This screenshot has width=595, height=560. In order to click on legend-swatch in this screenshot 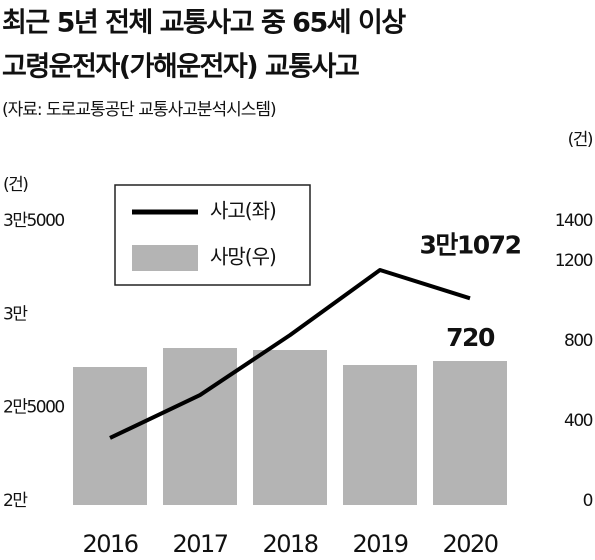, I will do `click(165, 258)`.